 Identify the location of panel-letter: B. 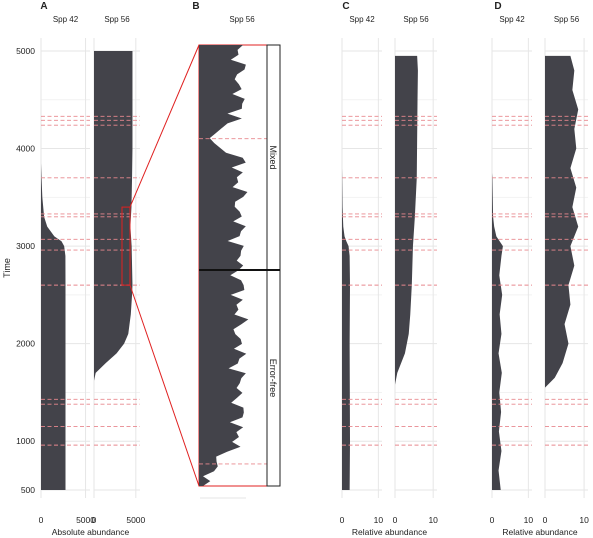
(195, 6).